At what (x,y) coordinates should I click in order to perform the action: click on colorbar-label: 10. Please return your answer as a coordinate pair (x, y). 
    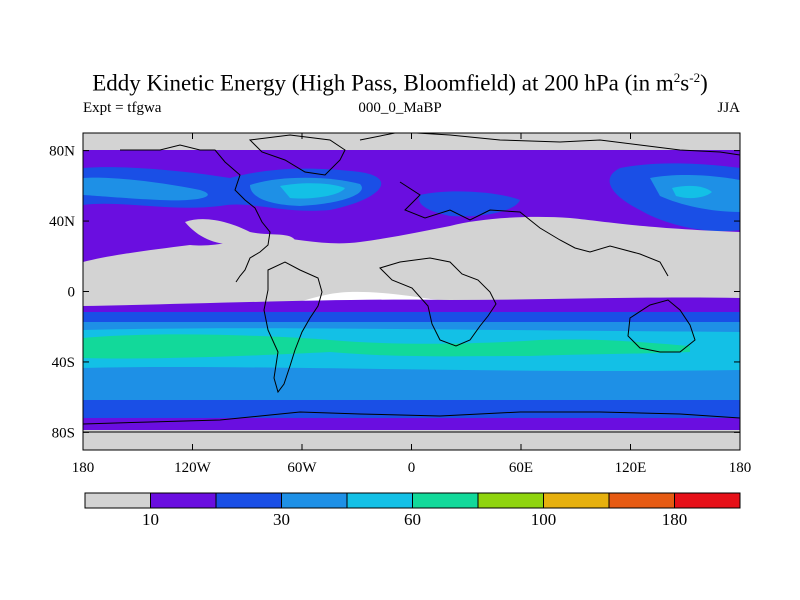
    Looking at the image, I should click on (150, 519).